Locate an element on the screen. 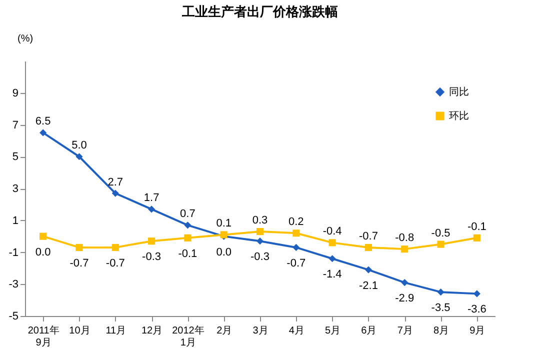 Image resolution: width=544 pixels, height=363 pixels. x-tick-label: 12月 is located at coordinates (152, 331).